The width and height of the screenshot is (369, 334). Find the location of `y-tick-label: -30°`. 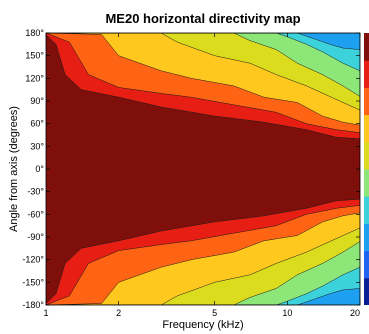

y-tick-label: -30° is located at coordinates (35, 192).